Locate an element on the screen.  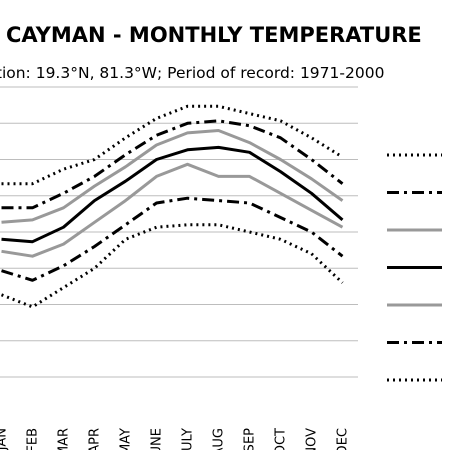
x-axis-ticks: JAN FEB MAR APR MAY JUNE JULY AUG SEP OCT NOV DEC is located at coordinates (175, 439).